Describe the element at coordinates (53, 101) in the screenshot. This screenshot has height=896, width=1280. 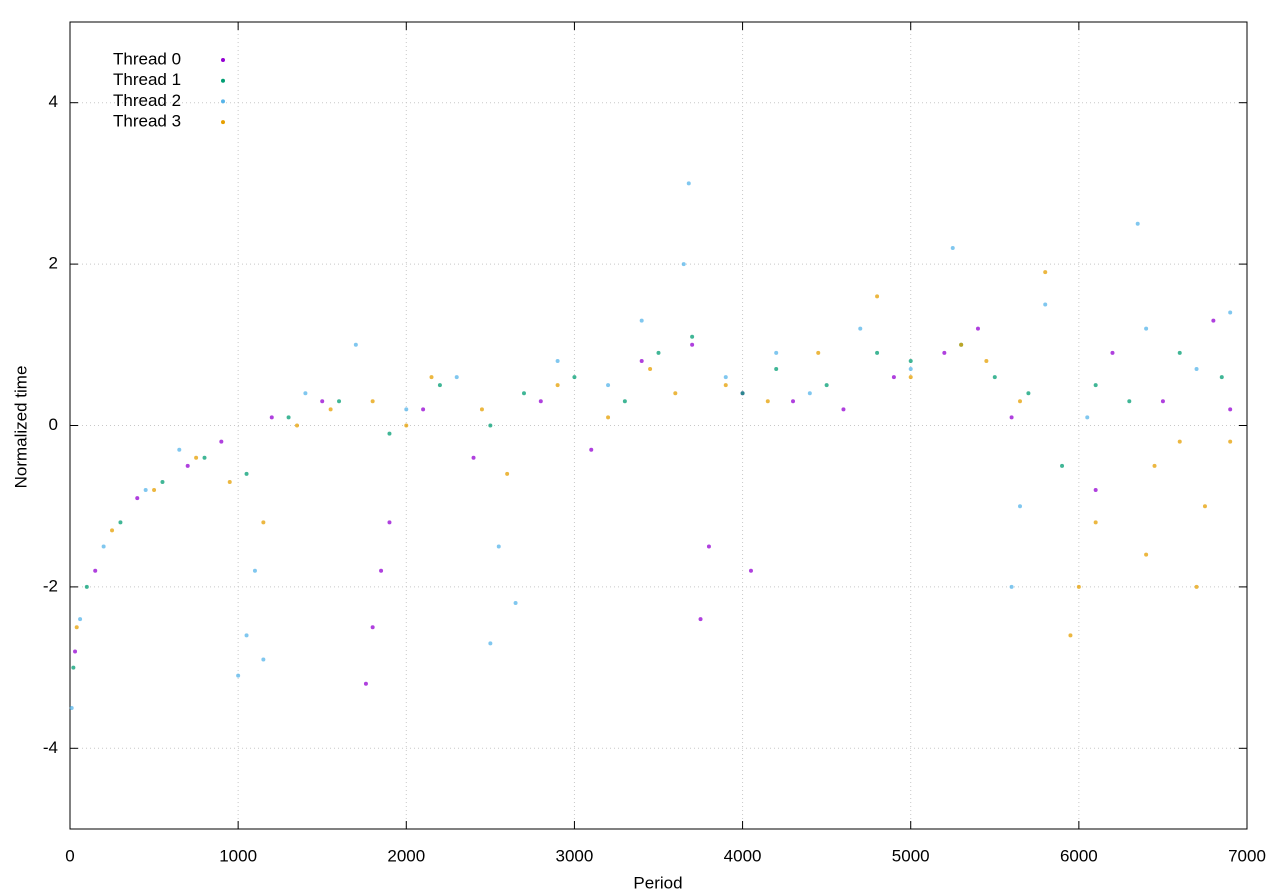
I see `y-tick-label: 4` at that location.